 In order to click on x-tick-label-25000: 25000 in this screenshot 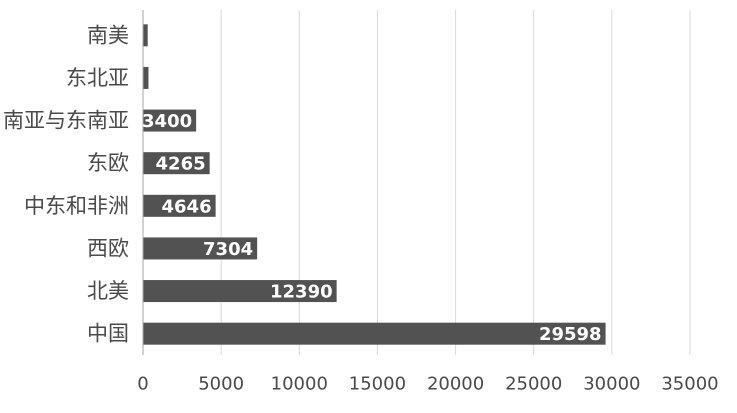, I will do `click(533, 384)`.